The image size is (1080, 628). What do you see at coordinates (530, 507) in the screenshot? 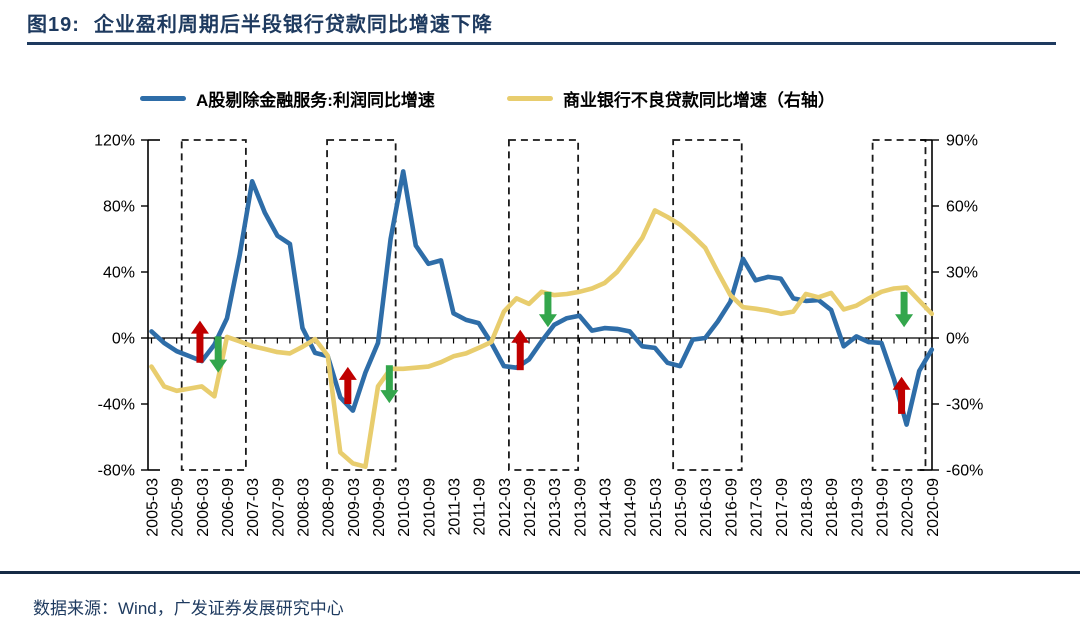
I see `x-axis-tick-label: 2012-09` at bounding box center [530, 507].